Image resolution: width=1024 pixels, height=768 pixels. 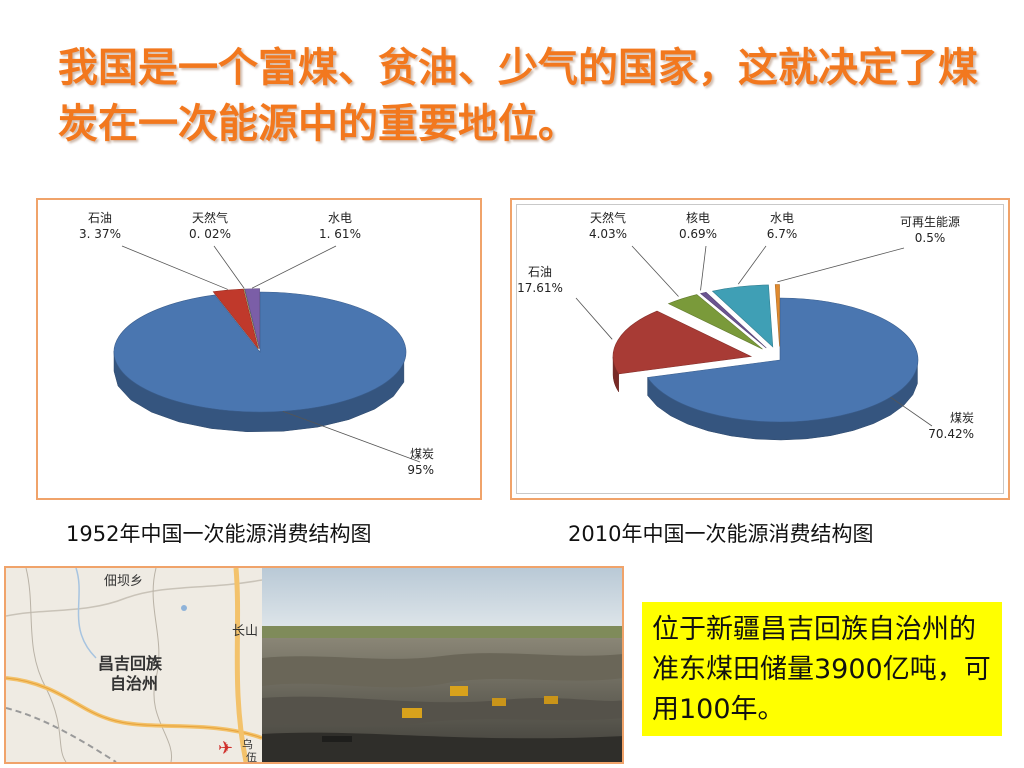 I want to click on pie-chart-1952-svg: 煤炭 95% 石油 3. 37% 天然气 0. 02% 水电 1. 61%, so click(x=256, y=343).